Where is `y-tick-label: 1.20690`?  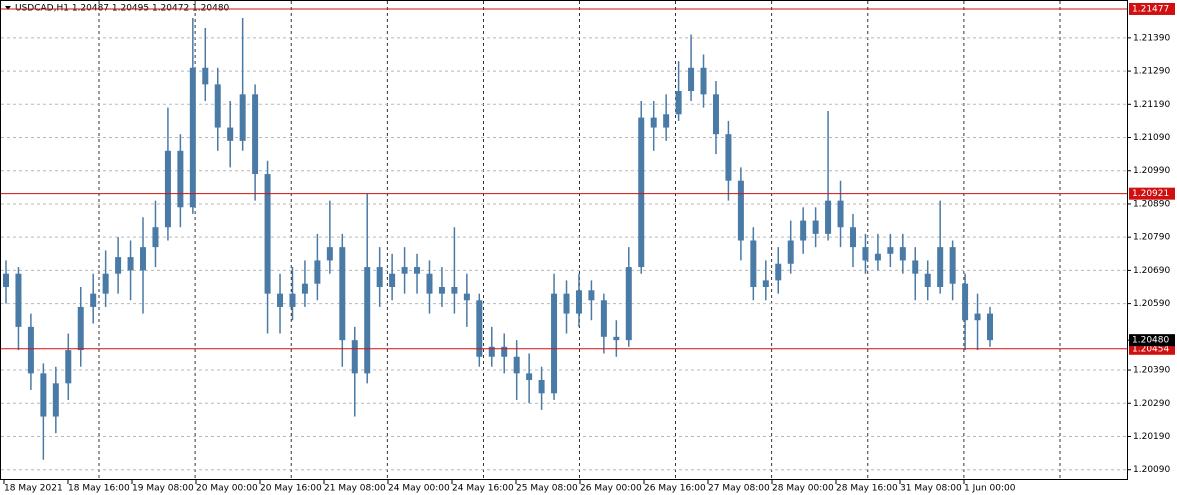 y-tick-label: 1.20690 is located at coordinates (1151, 271).